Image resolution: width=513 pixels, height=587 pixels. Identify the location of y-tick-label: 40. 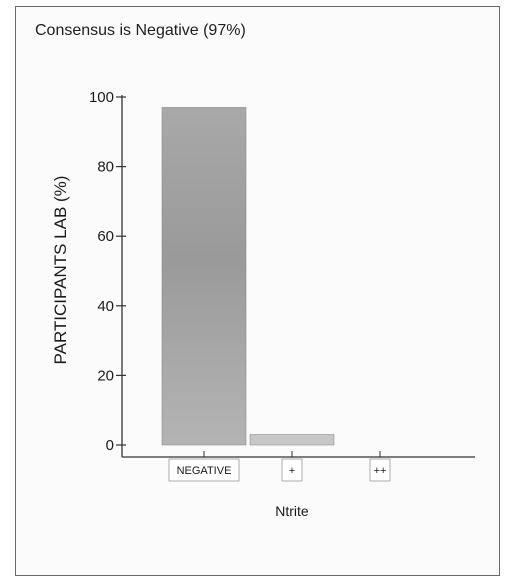
(105, 306).